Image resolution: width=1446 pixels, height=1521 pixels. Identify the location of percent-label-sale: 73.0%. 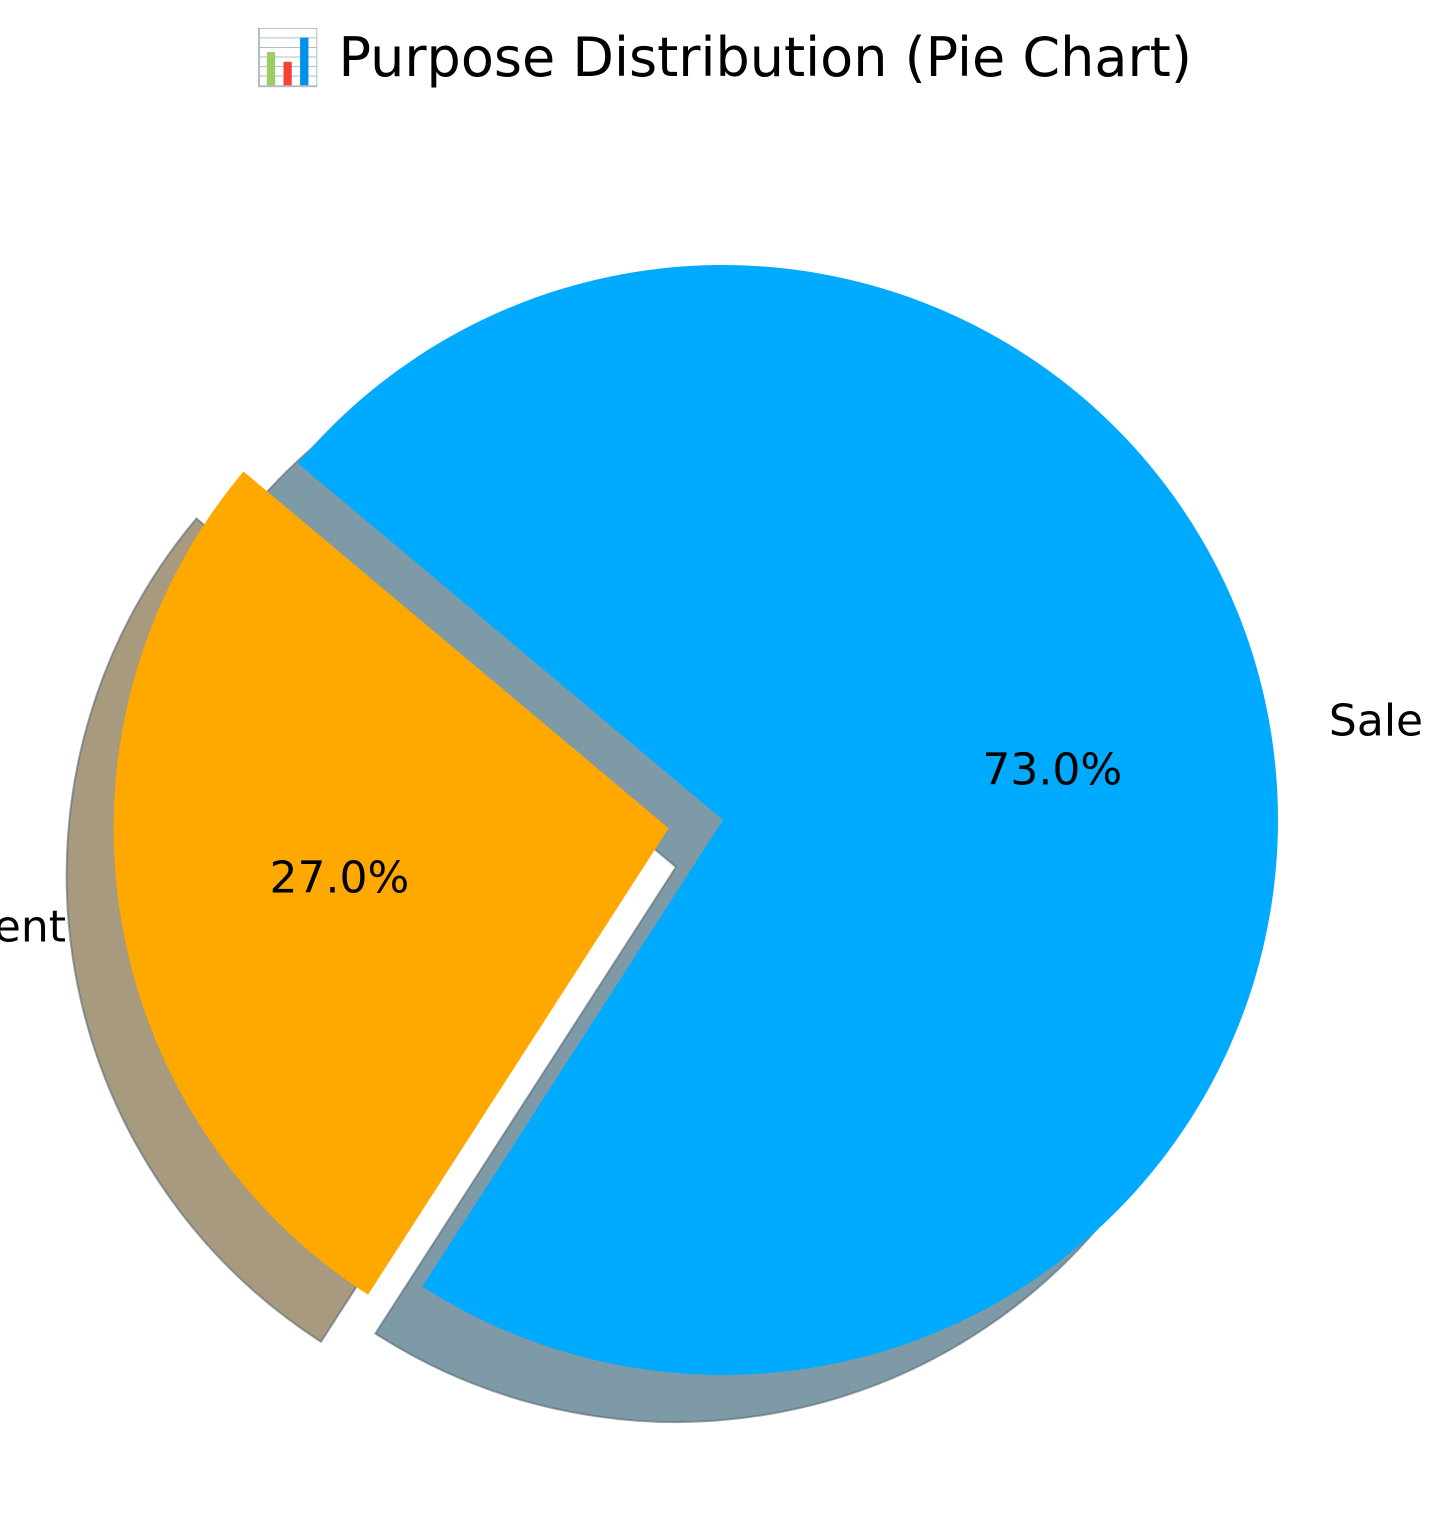
(1052, 770).